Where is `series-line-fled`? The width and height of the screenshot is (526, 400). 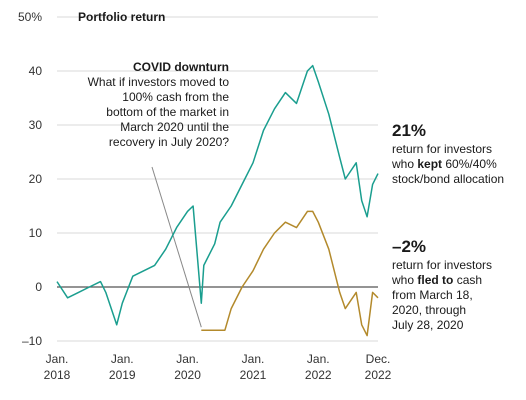 series-line-fled is located at coordinates (290, 273).